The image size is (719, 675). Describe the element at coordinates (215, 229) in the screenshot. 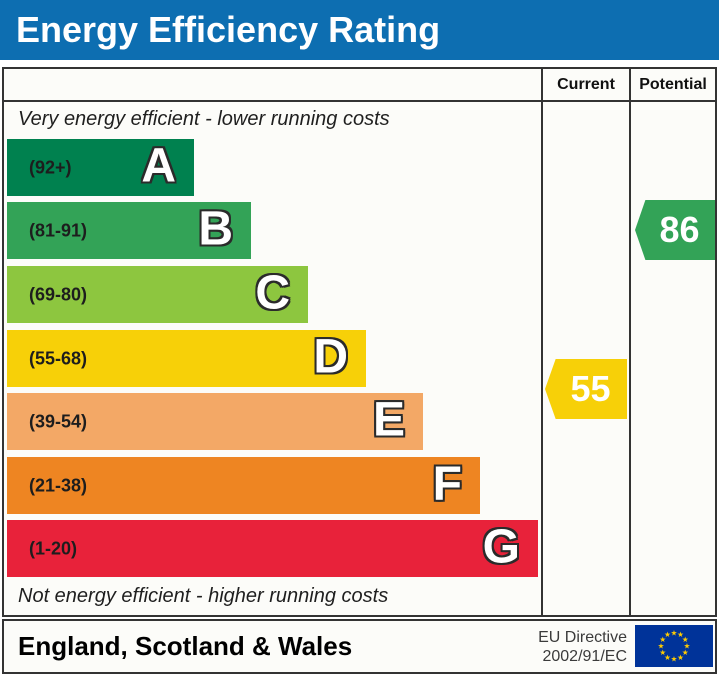

I see `band-b-letter: B` at that location.